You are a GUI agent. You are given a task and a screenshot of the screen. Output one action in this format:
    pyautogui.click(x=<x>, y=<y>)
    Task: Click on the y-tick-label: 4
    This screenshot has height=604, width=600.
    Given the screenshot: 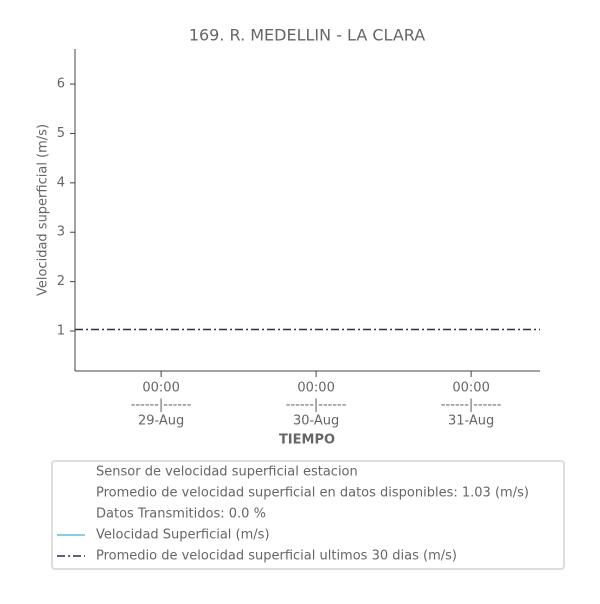 What is the action you would take?
    pyautogui.click(x=61, y=182)
    